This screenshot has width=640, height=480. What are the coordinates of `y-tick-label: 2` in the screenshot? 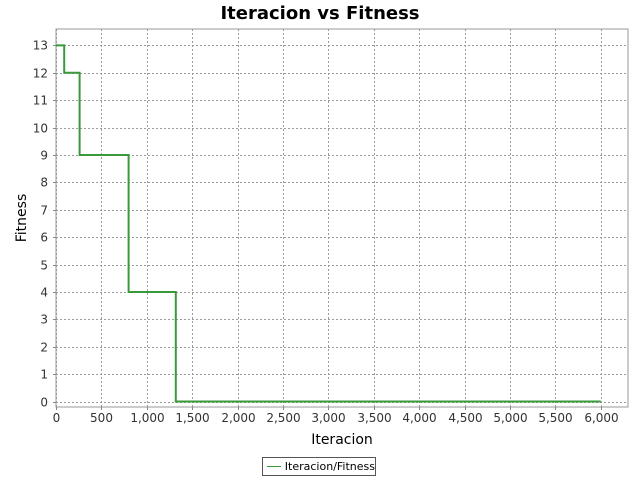 It's located at (44, 348).